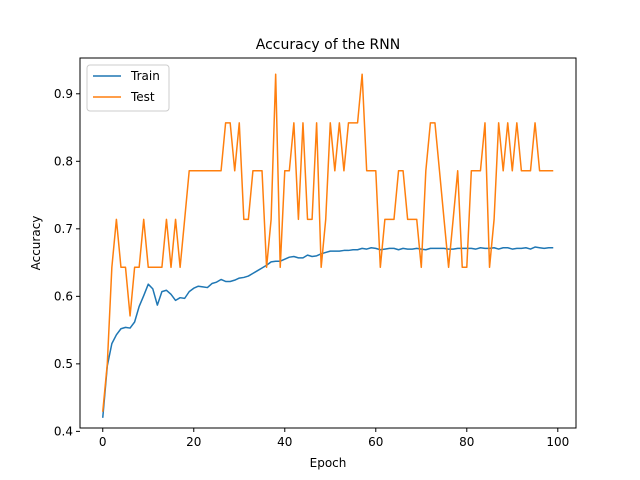 Image resolution: width=640 pixels, height=480 pixels. What do you see at coordinates (334, 438) in the screenshot?
I see `x-axis: 0 20 40 60 80 100` at bounding box center [334, 438].